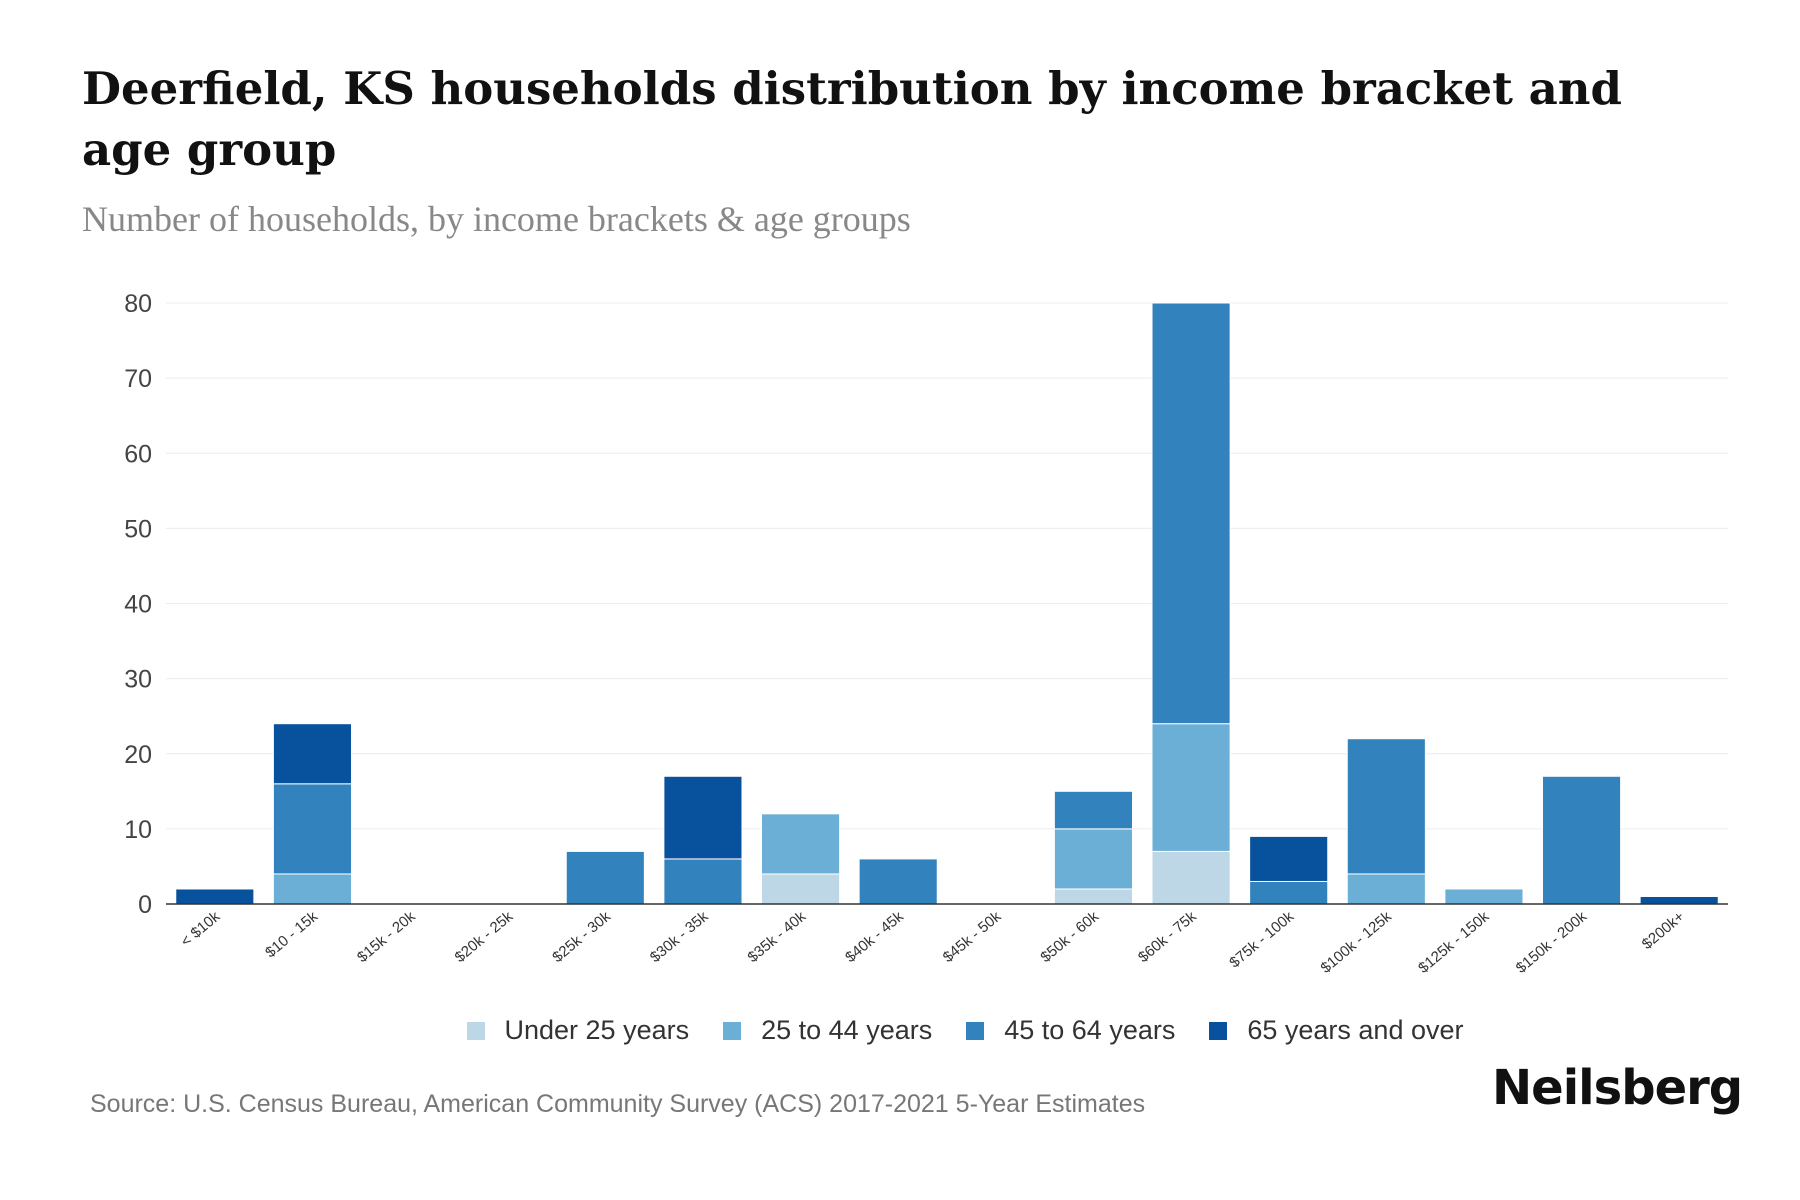  Describe the element at coordinates (138, 605) in the screenshot. I see `y-tick-label: 40` at that location.